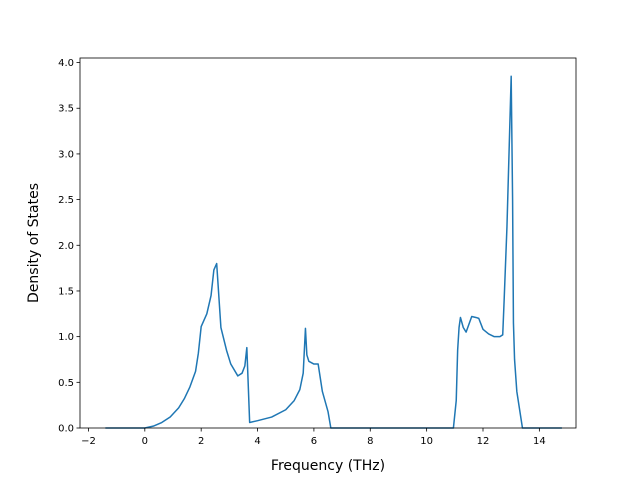  I want to click on y-tick-label: 3.0, so click(66, 154).